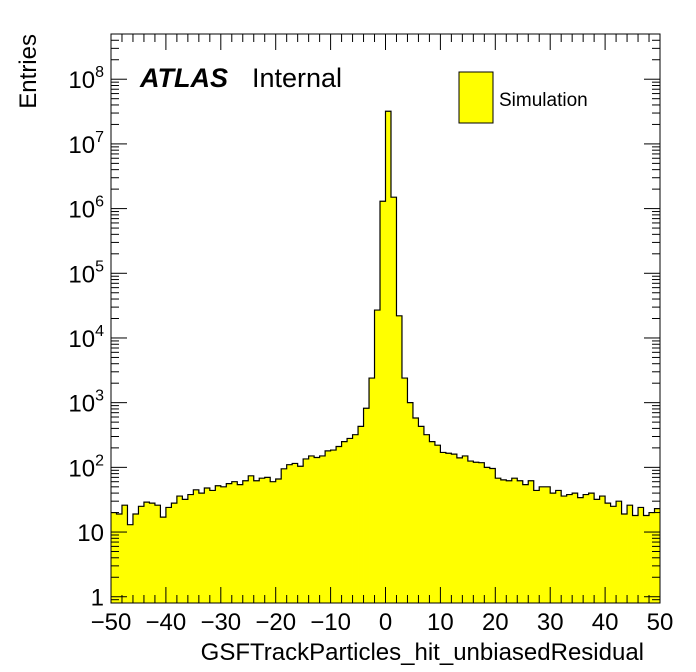 This screenshot has height=672, width=696. I want to click on x-tick-label: 10, so click(440, 622).